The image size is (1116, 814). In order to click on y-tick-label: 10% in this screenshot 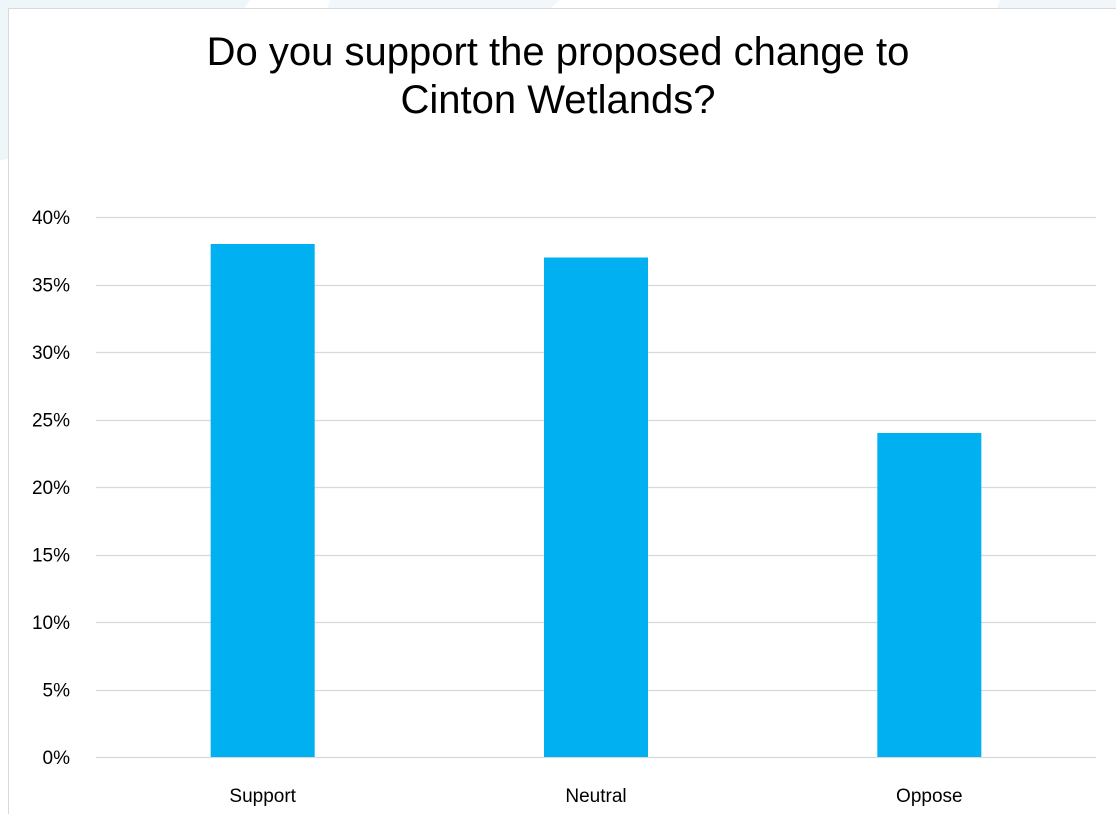, I will do `click(51, 623)`.